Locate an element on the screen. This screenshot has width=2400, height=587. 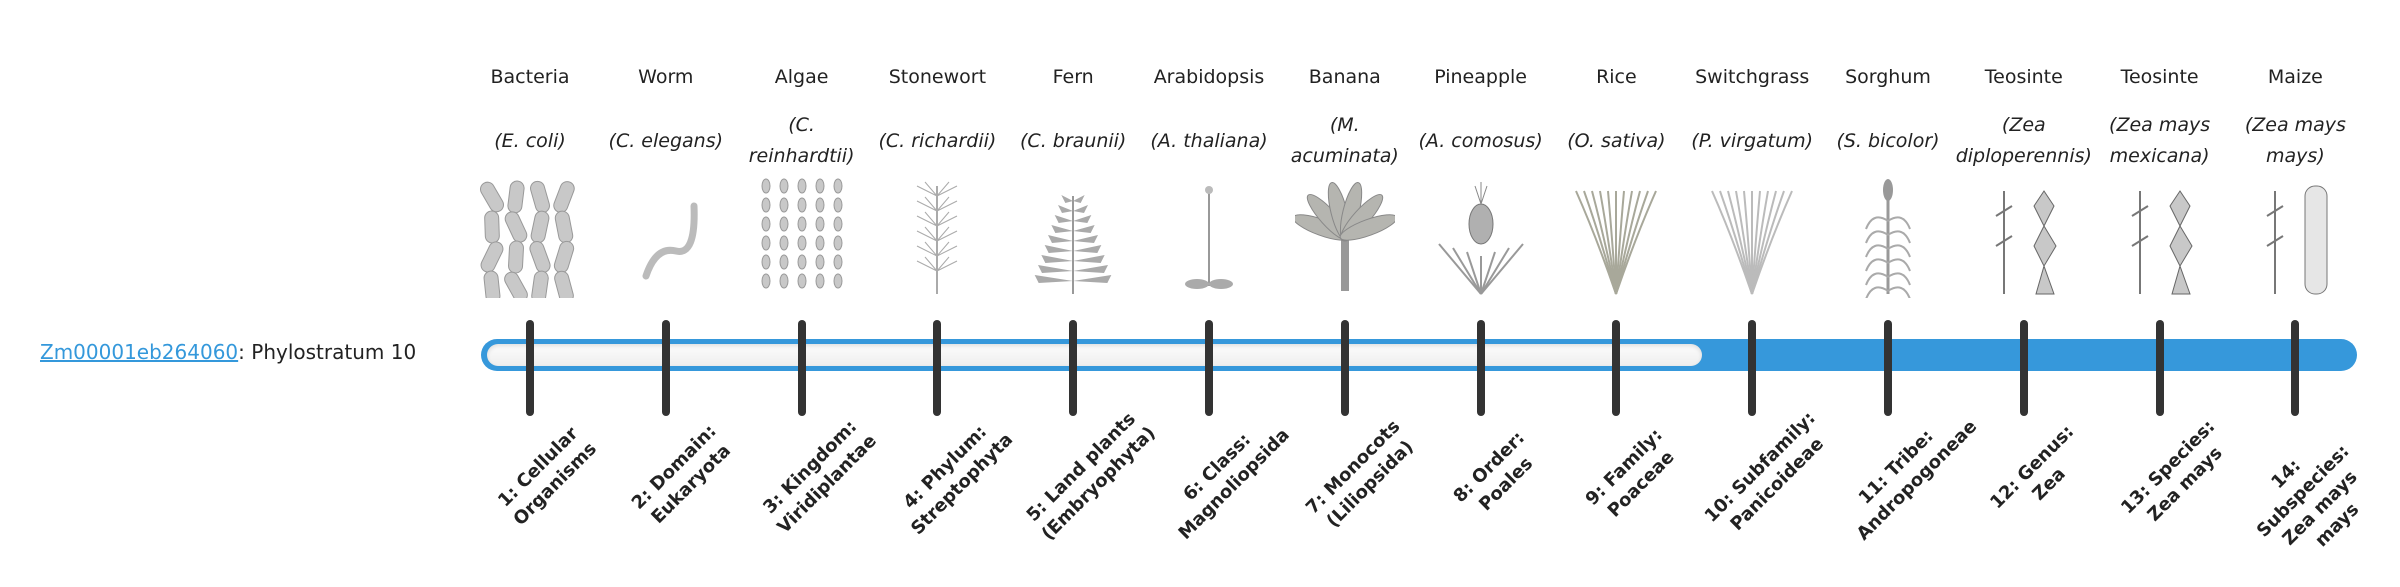
phylostratum-level-label: 5: Land plants (Embryophyta) is located at coordinates (1091, 476).